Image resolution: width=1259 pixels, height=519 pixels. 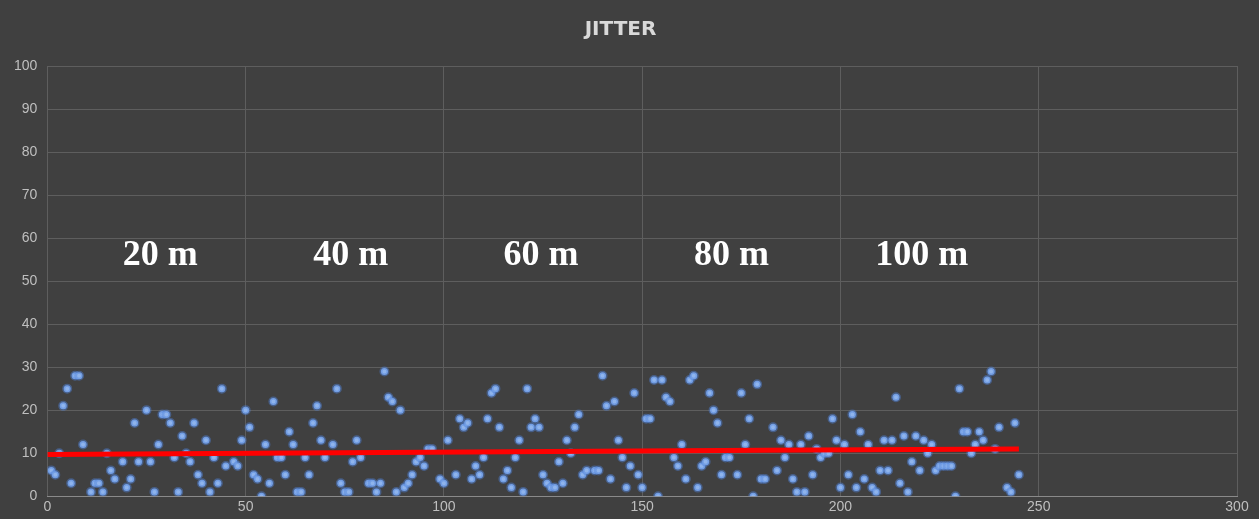 I want to click on y-tick-label: 50, so click(x=29, y=279).